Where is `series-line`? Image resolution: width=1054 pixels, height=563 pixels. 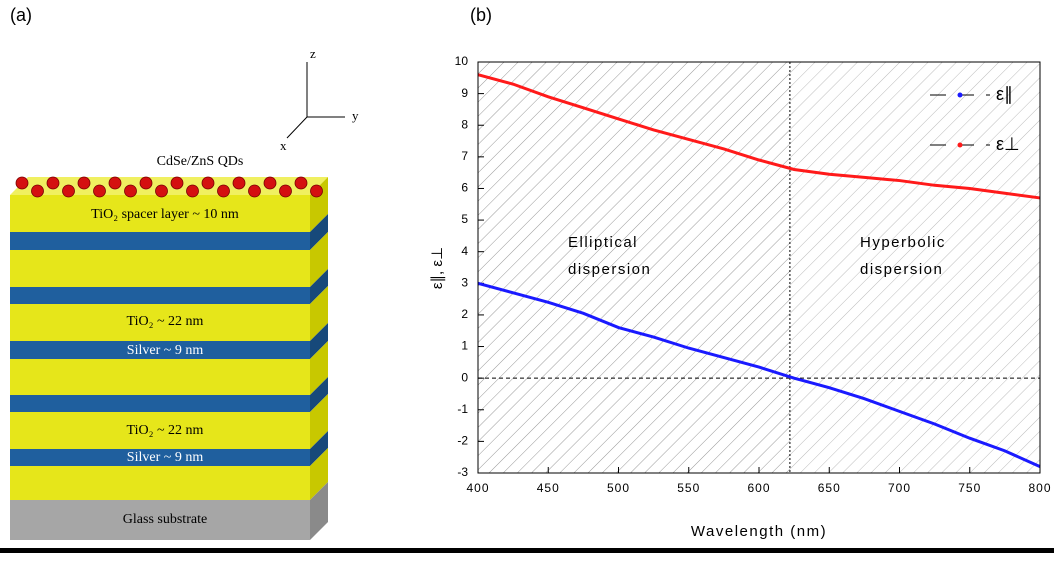
series-line is located at coordinates (759, 136).